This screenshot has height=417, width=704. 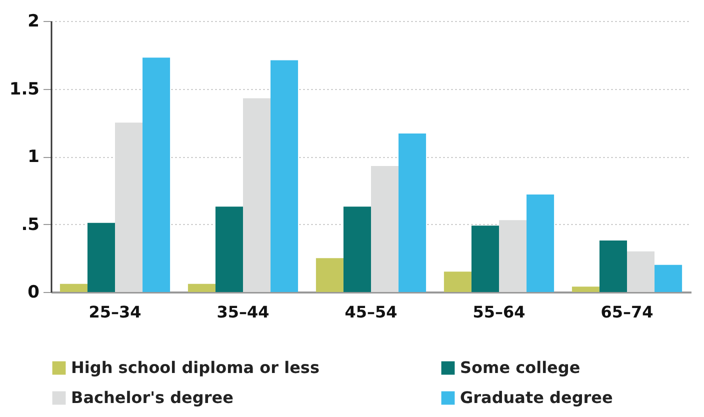 What do you see at coordinates (537, 397) in the screenshot?
I see `legend-label: Graduate degree` at bounding box center [537, 397].